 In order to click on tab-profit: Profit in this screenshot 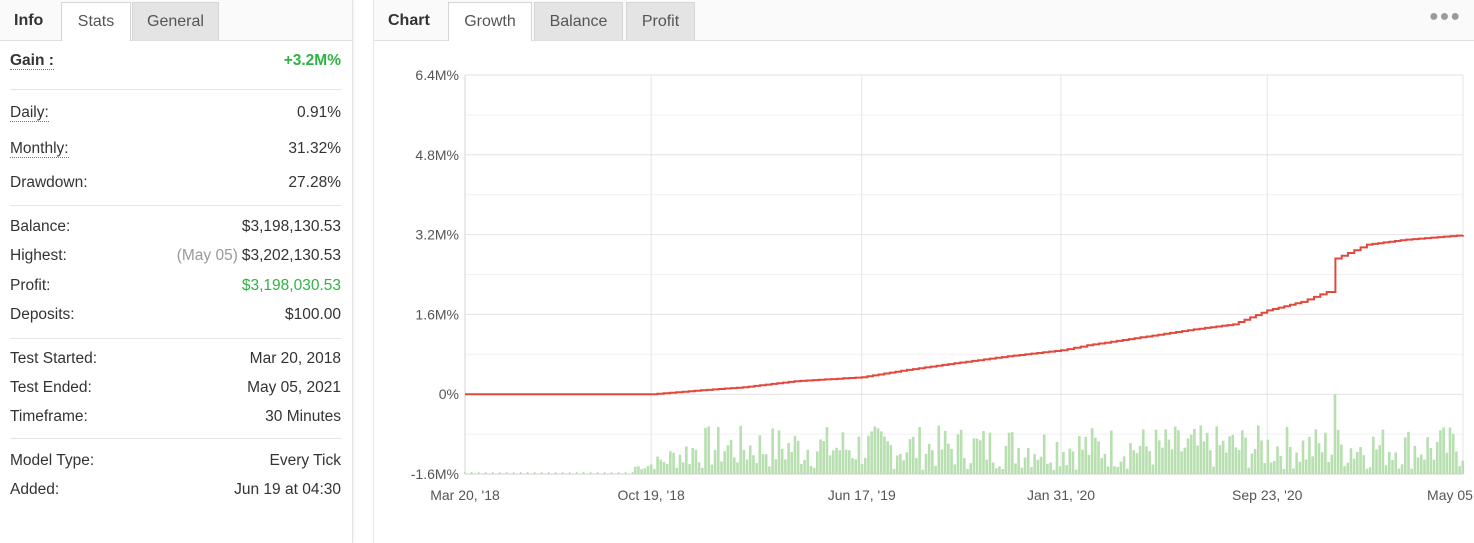, I will do `click(660, 21)`.